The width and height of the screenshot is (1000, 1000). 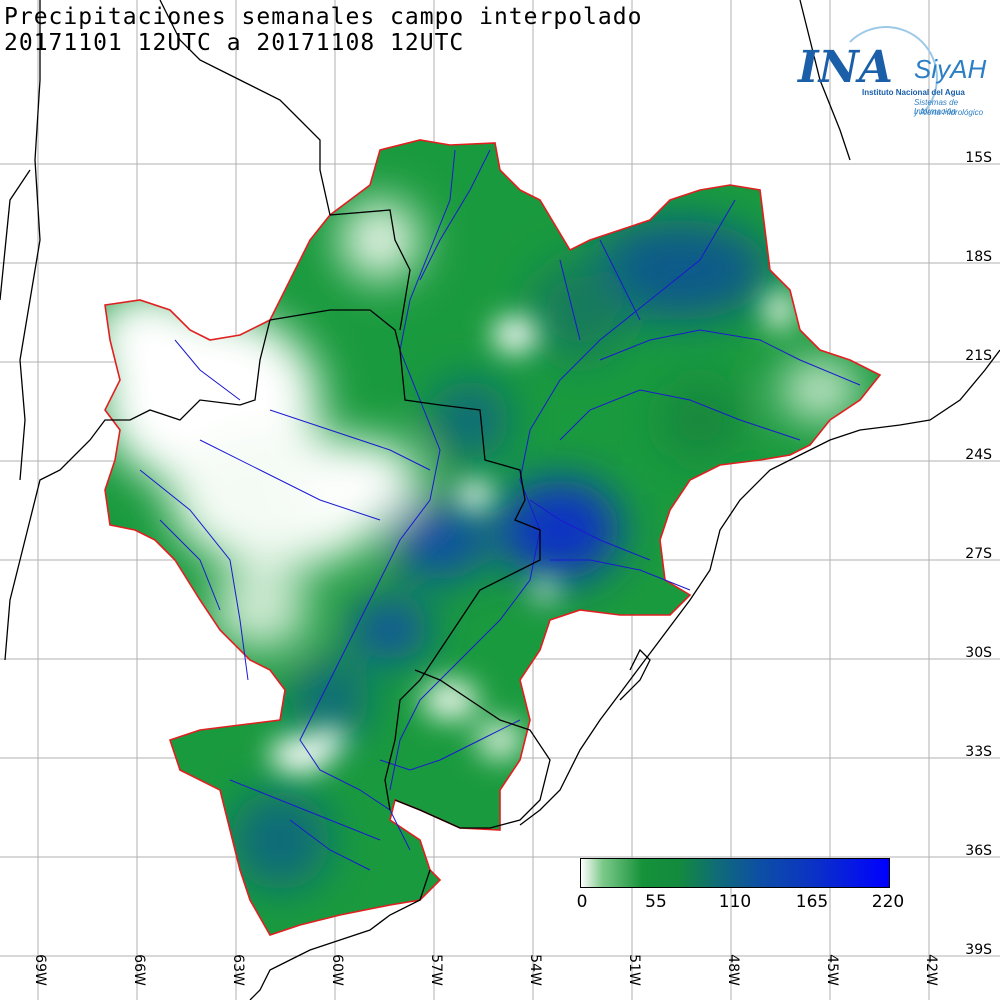 What do you see at coordinates (582, 902) in the screenshot?
I see `colorbar-tick: 0` at bounding box center [582, 902].